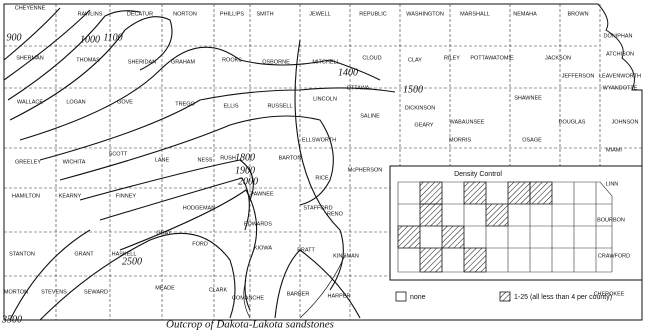 This screenshot has height=336, width=650. Describe the element at coordinates (418, 297) in the screenshot. I see `legend-label: none` at that location.